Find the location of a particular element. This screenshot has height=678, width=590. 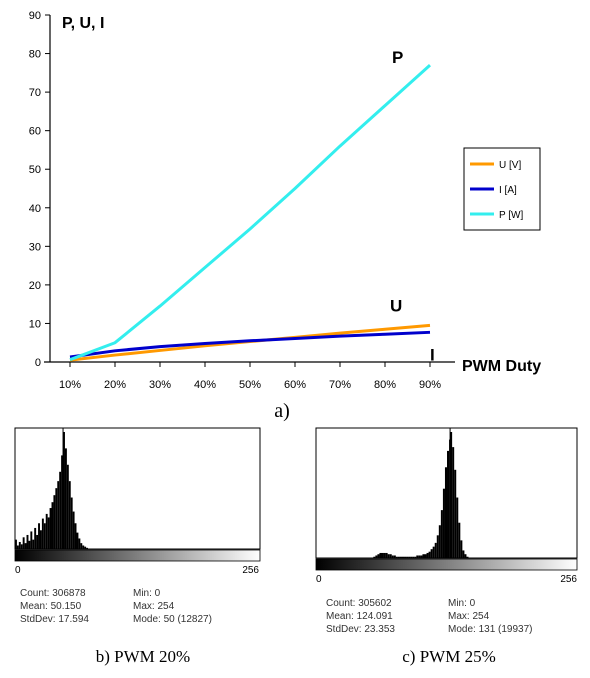

y-tick-label: 0 is located at coordinates (38, 363).